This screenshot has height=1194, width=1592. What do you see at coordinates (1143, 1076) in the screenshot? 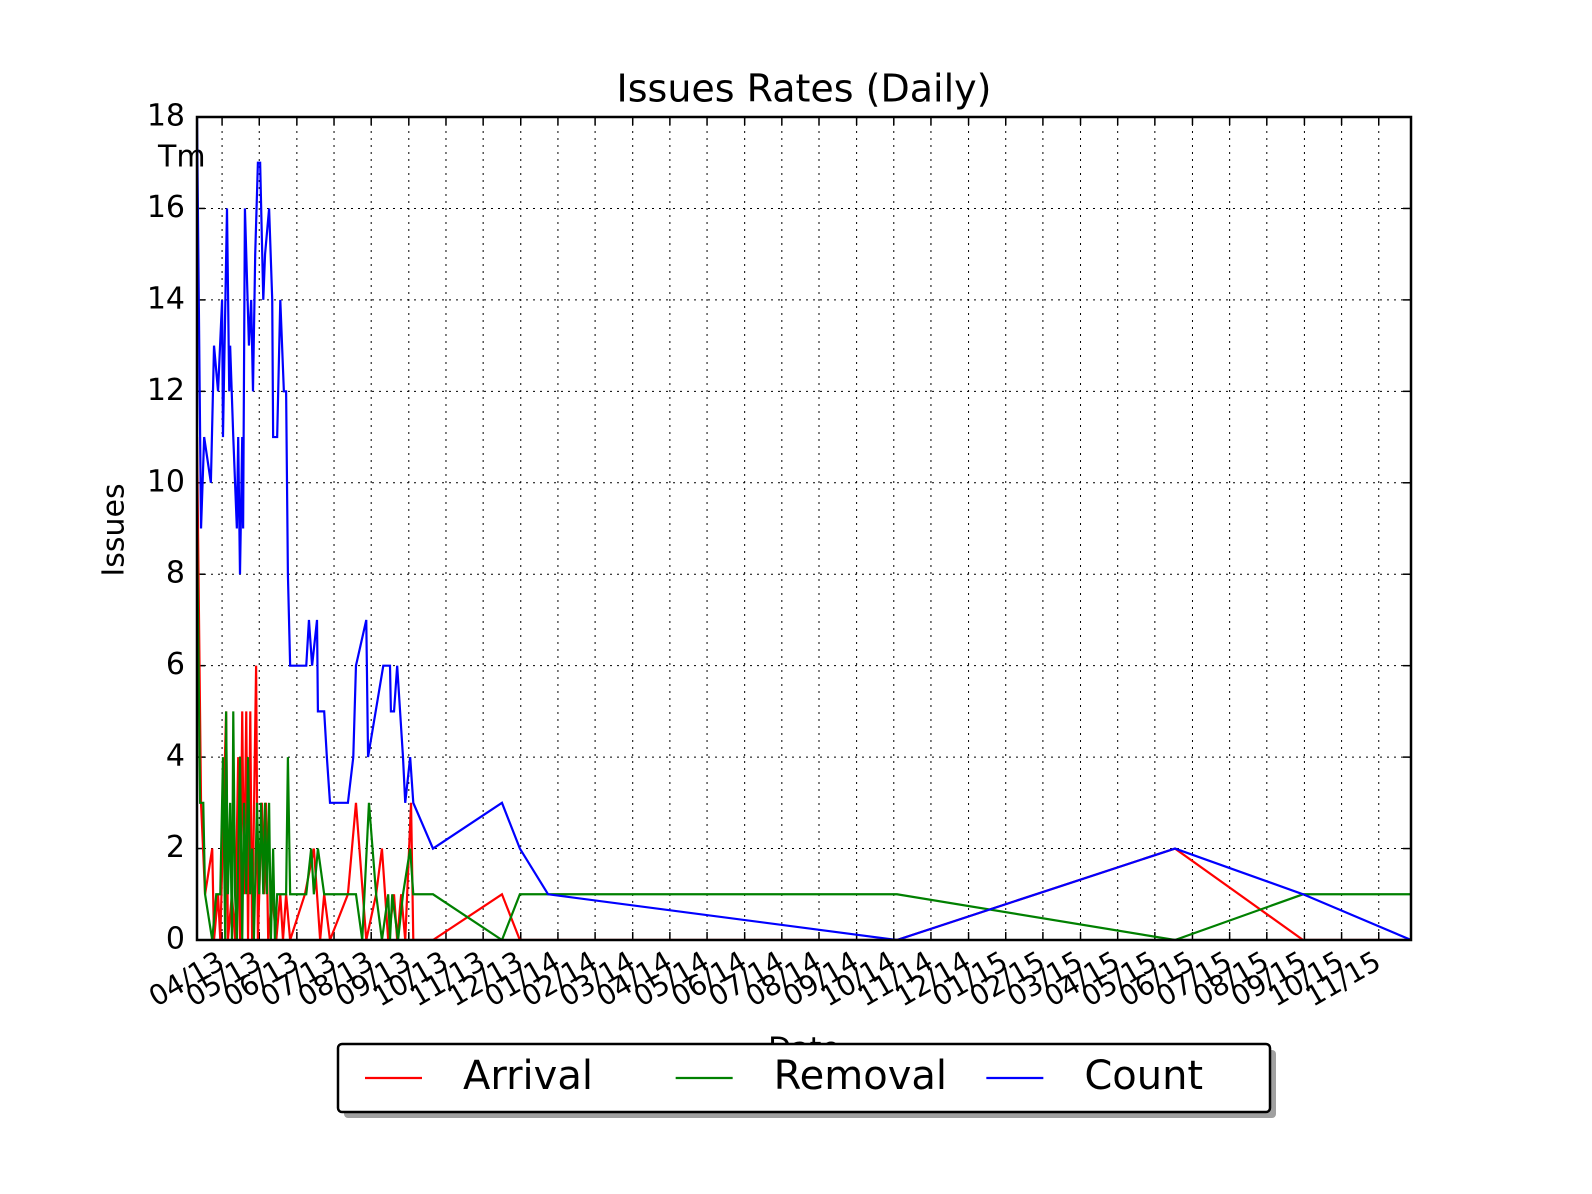
I see `legend-label: Count` at bounding box center [1143, 1076].